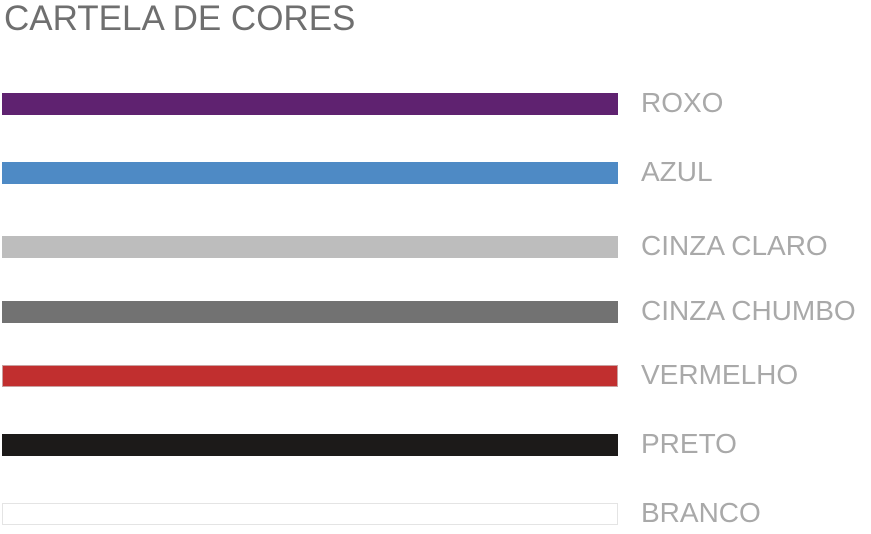 Image resolution: width=871 pixels, height=534 pixels. What do you see at coordinates (720, 374) in the screenshot?
I see `color-label: VERMELHO` at bounding box center [720, 374].